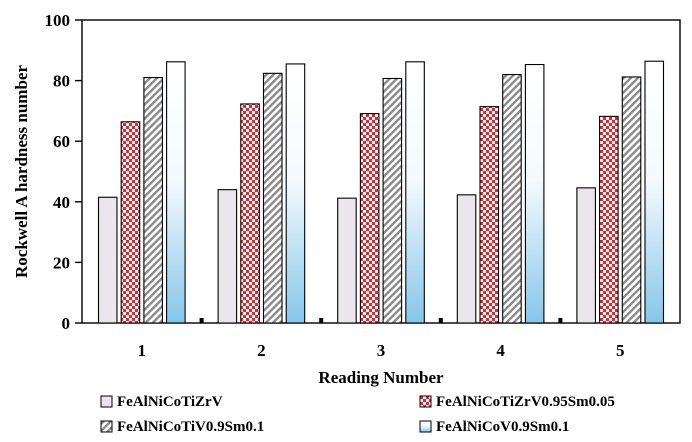  Describe the element at coordinates (170, 402) in the screenshot. I see `legend-label-1: FeAlNiCoTiZrV` at that location.